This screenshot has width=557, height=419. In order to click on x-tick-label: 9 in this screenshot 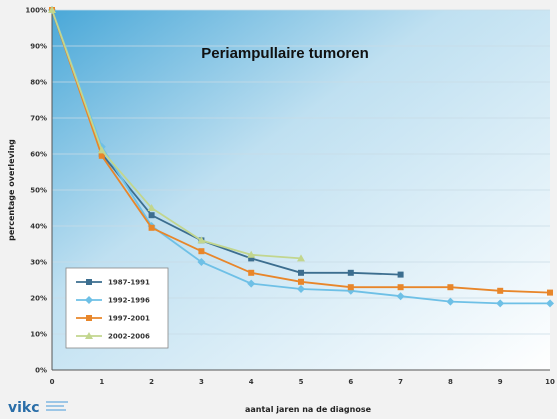, I will do `click(500, 382)`.